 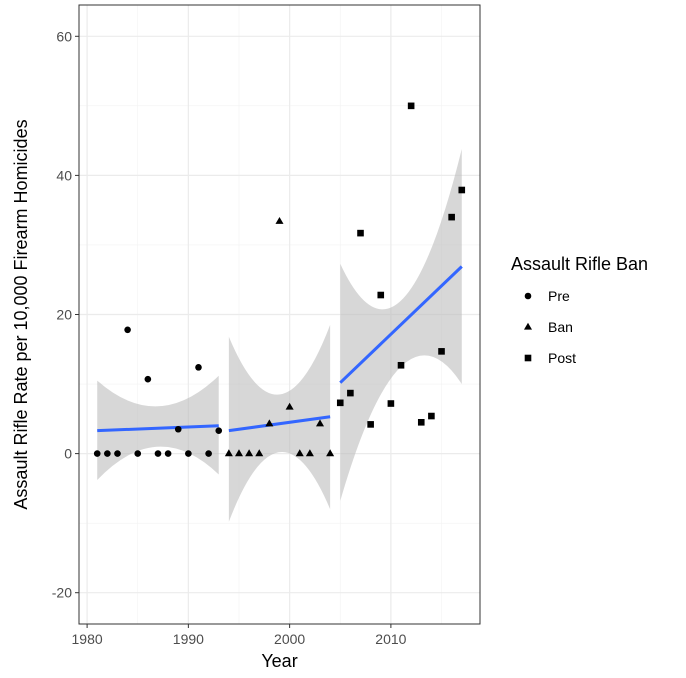 What do you see at coordinates (528, 326) in the screenshot?
I see `legend-key-ban` at bounding box center [528, 326].